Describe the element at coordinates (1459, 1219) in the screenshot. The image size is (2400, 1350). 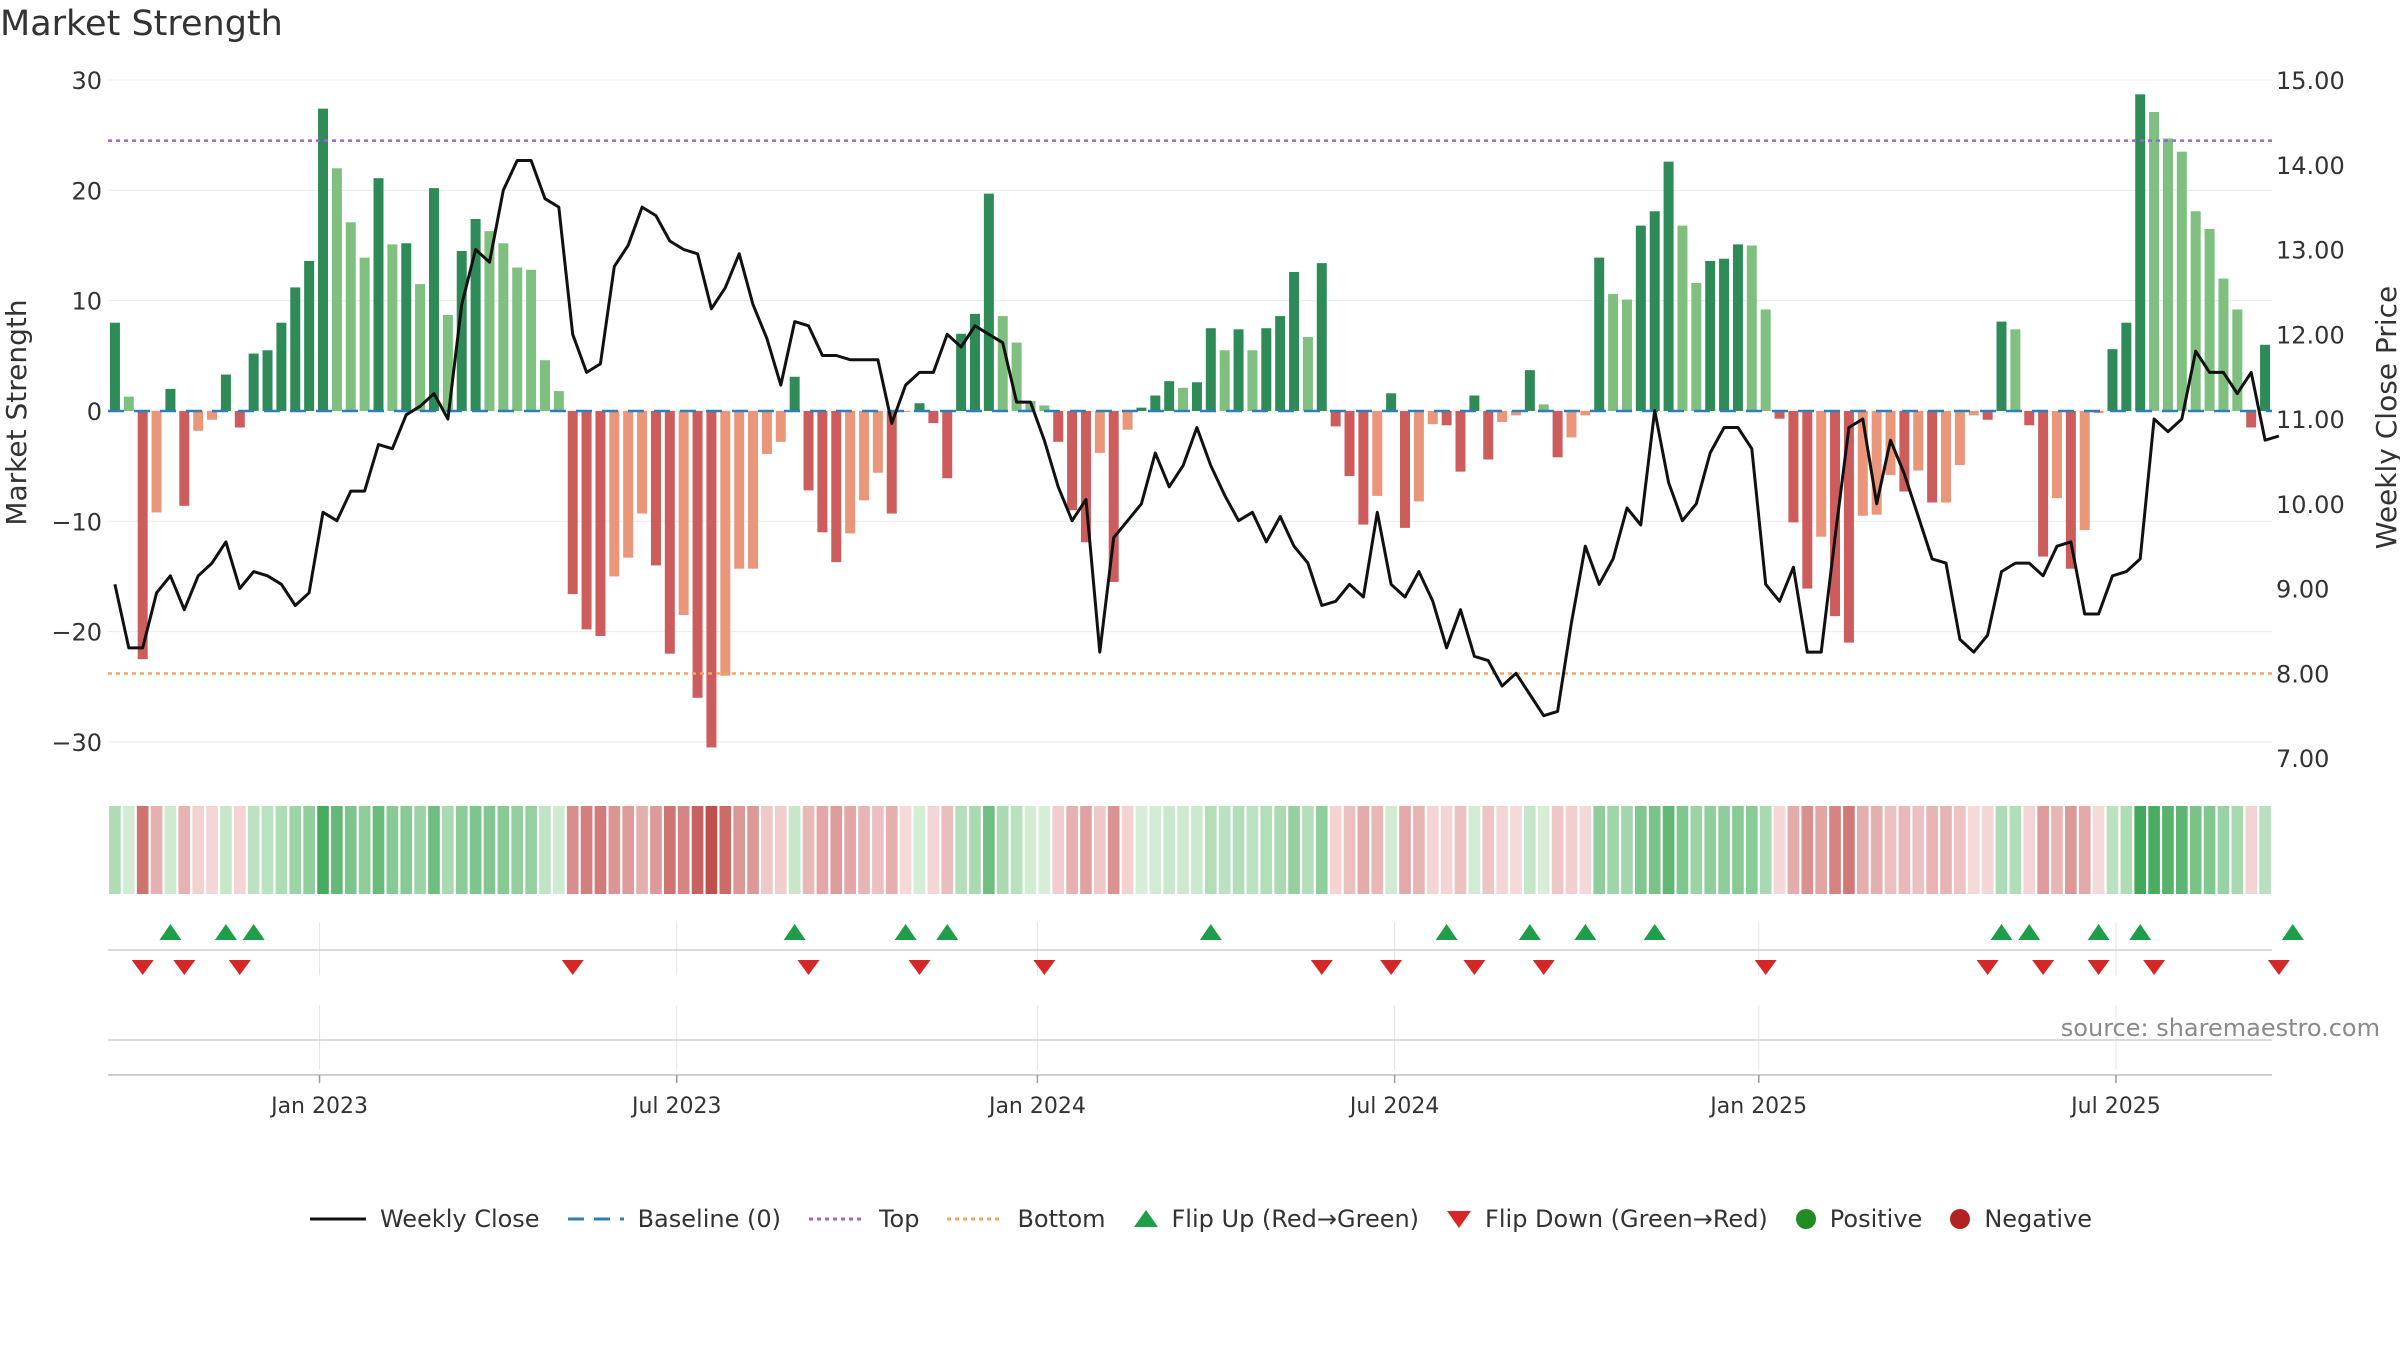
I see `flip-down-triangle-icon` at that location.